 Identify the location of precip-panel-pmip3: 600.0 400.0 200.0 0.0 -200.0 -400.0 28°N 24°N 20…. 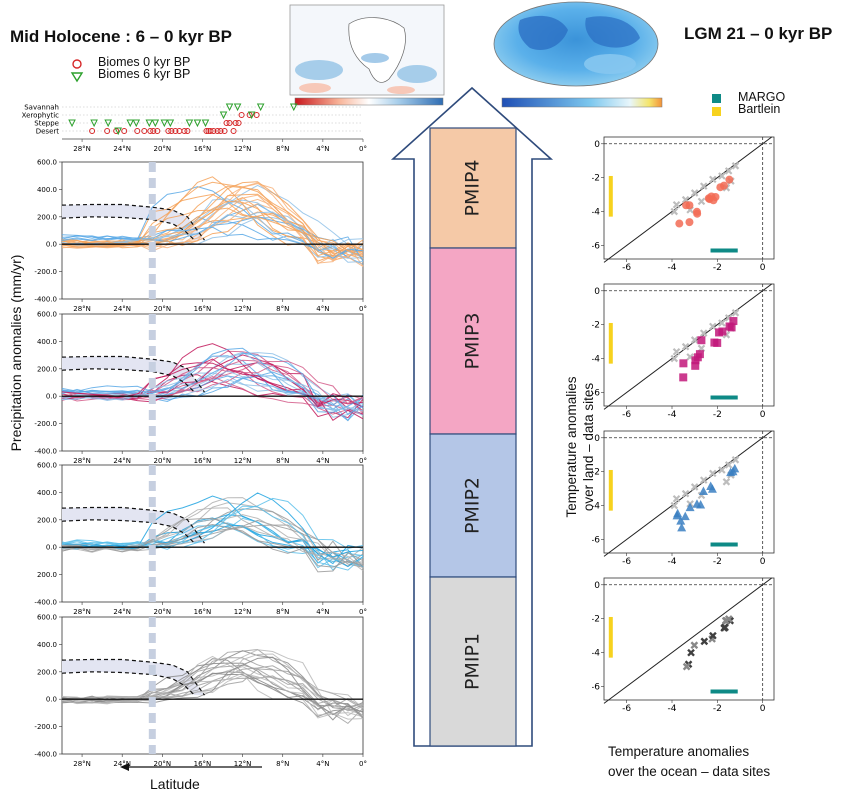
(200, 388).